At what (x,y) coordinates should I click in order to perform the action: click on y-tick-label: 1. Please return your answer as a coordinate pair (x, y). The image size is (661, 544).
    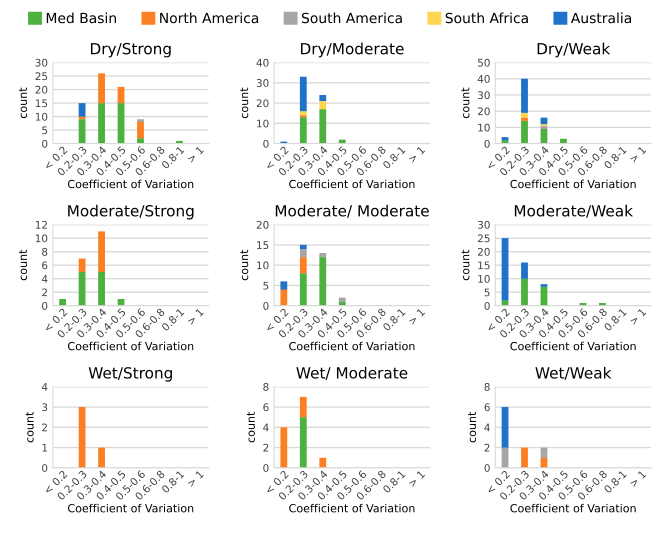
    Looking at the image, I should click on (45, 448).